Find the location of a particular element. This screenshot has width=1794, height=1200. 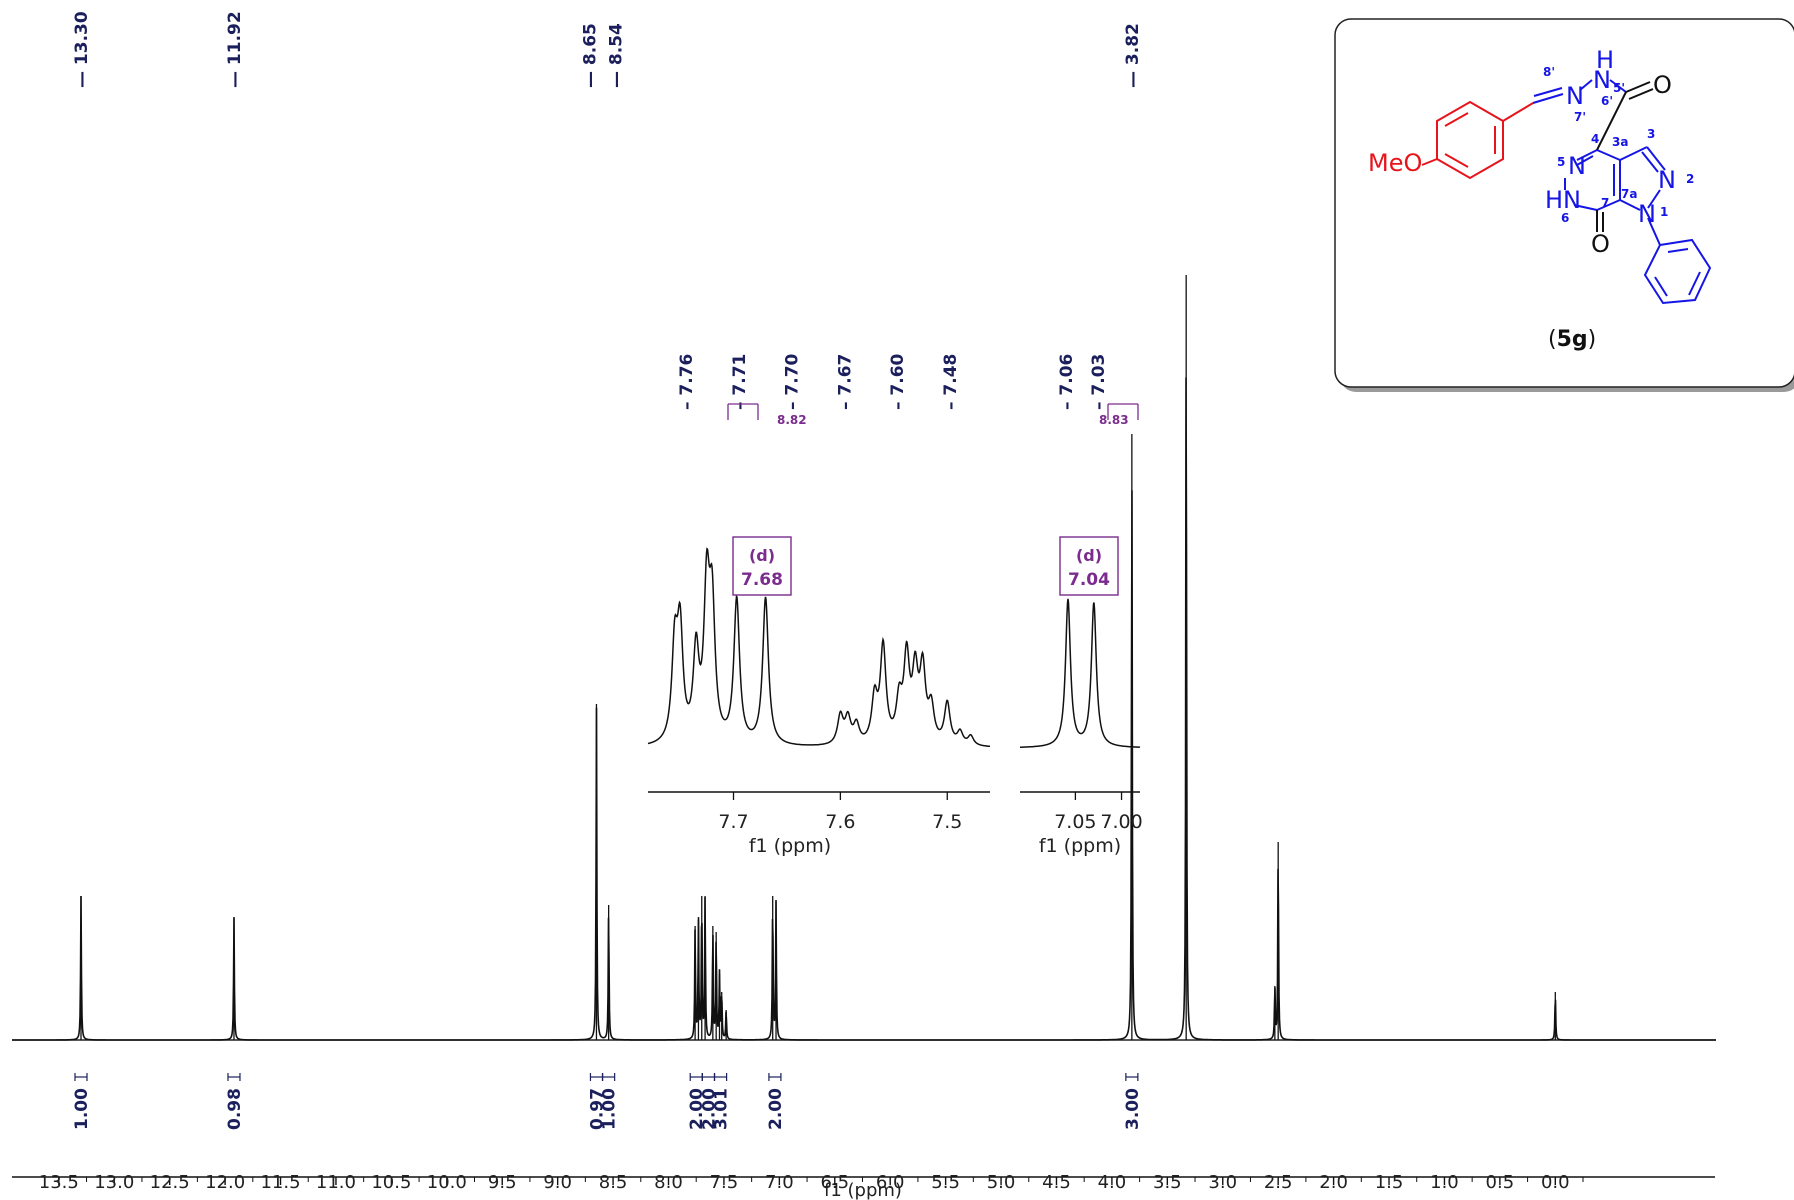

n-phenyl-ring is located at coordinates (1677, 271).